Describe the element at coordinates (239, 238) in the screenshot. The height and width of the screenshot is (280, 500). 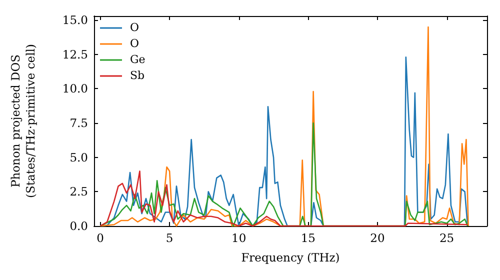
I see `x-tick-label: 10` at that location.